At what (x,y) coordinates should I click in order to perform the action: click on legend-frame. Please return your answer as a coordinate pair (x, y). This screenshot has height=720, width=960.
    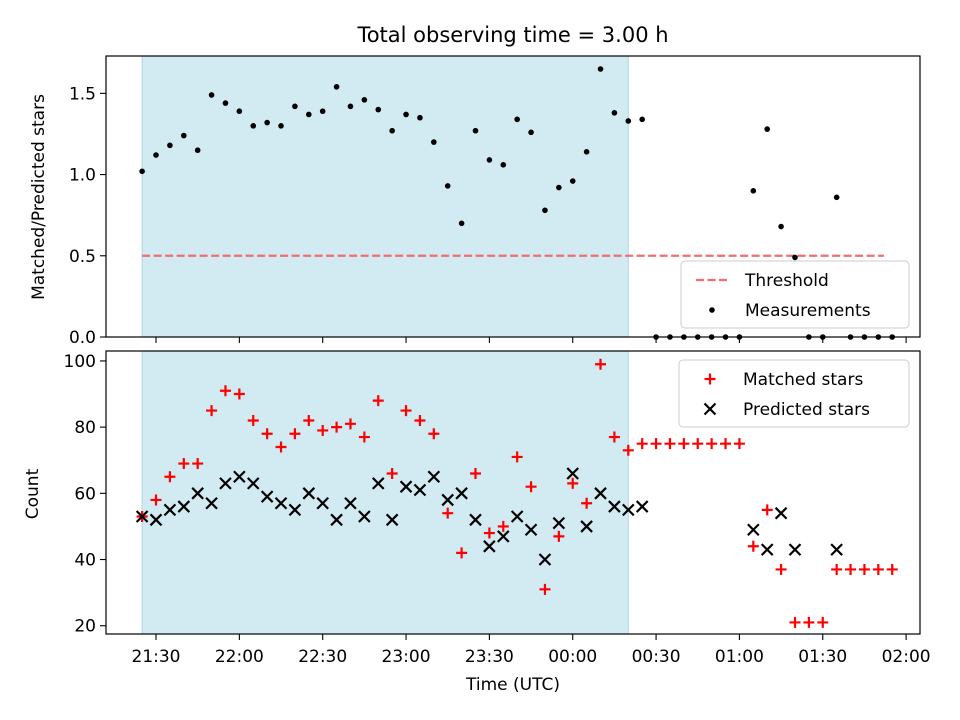
    Looking at the image, I should click on (795, 294).